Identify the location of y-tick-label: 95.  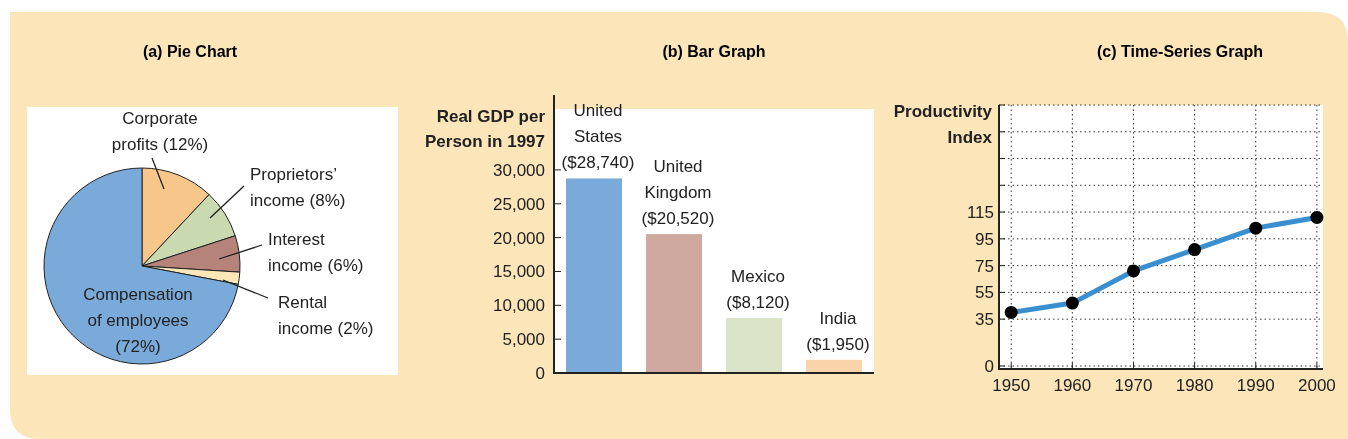
(984, 239).